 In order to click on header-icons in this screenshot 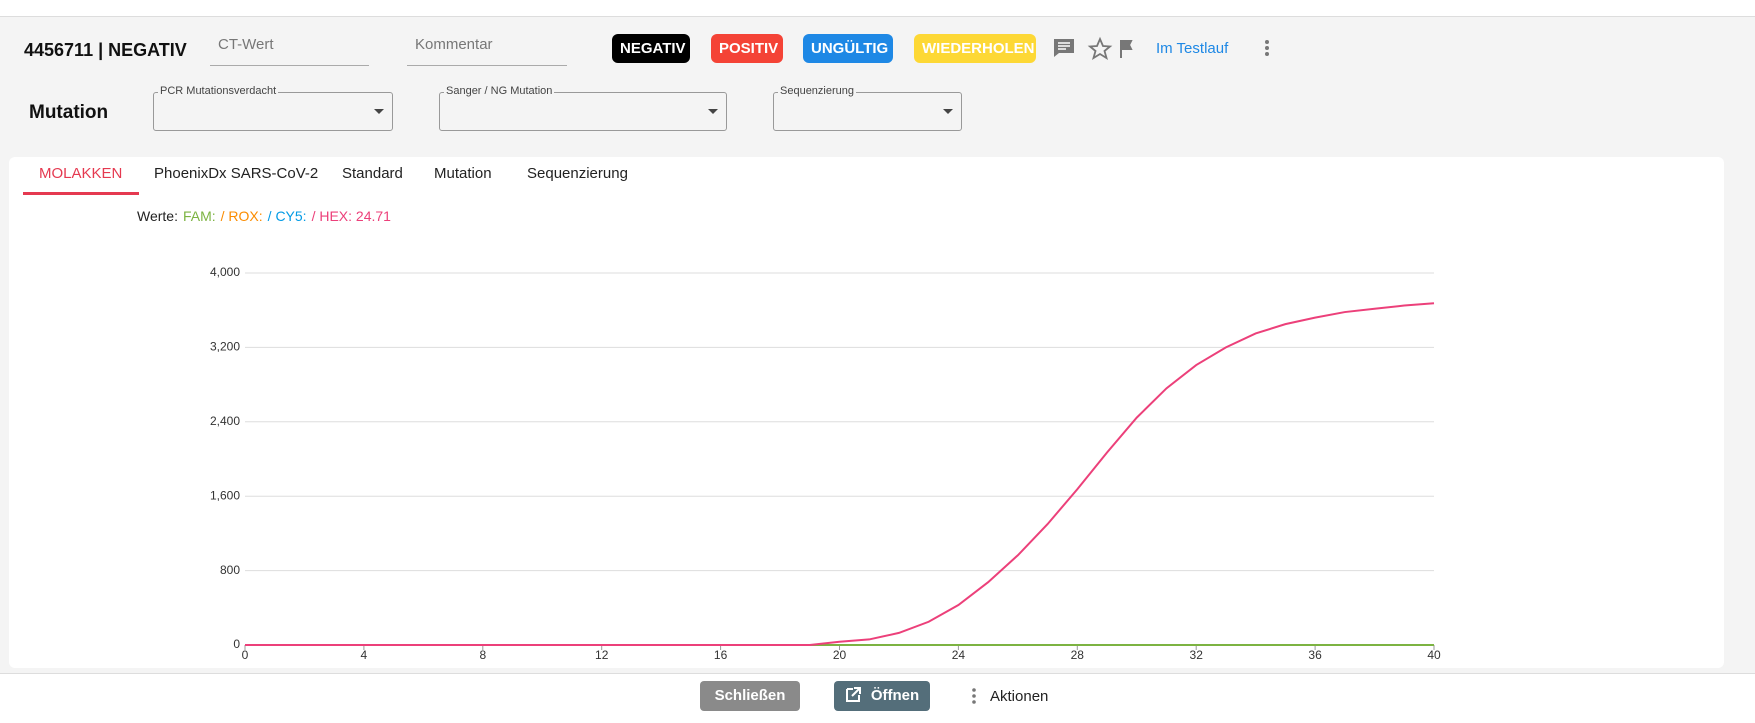, I will do `click(1102, 49)`.